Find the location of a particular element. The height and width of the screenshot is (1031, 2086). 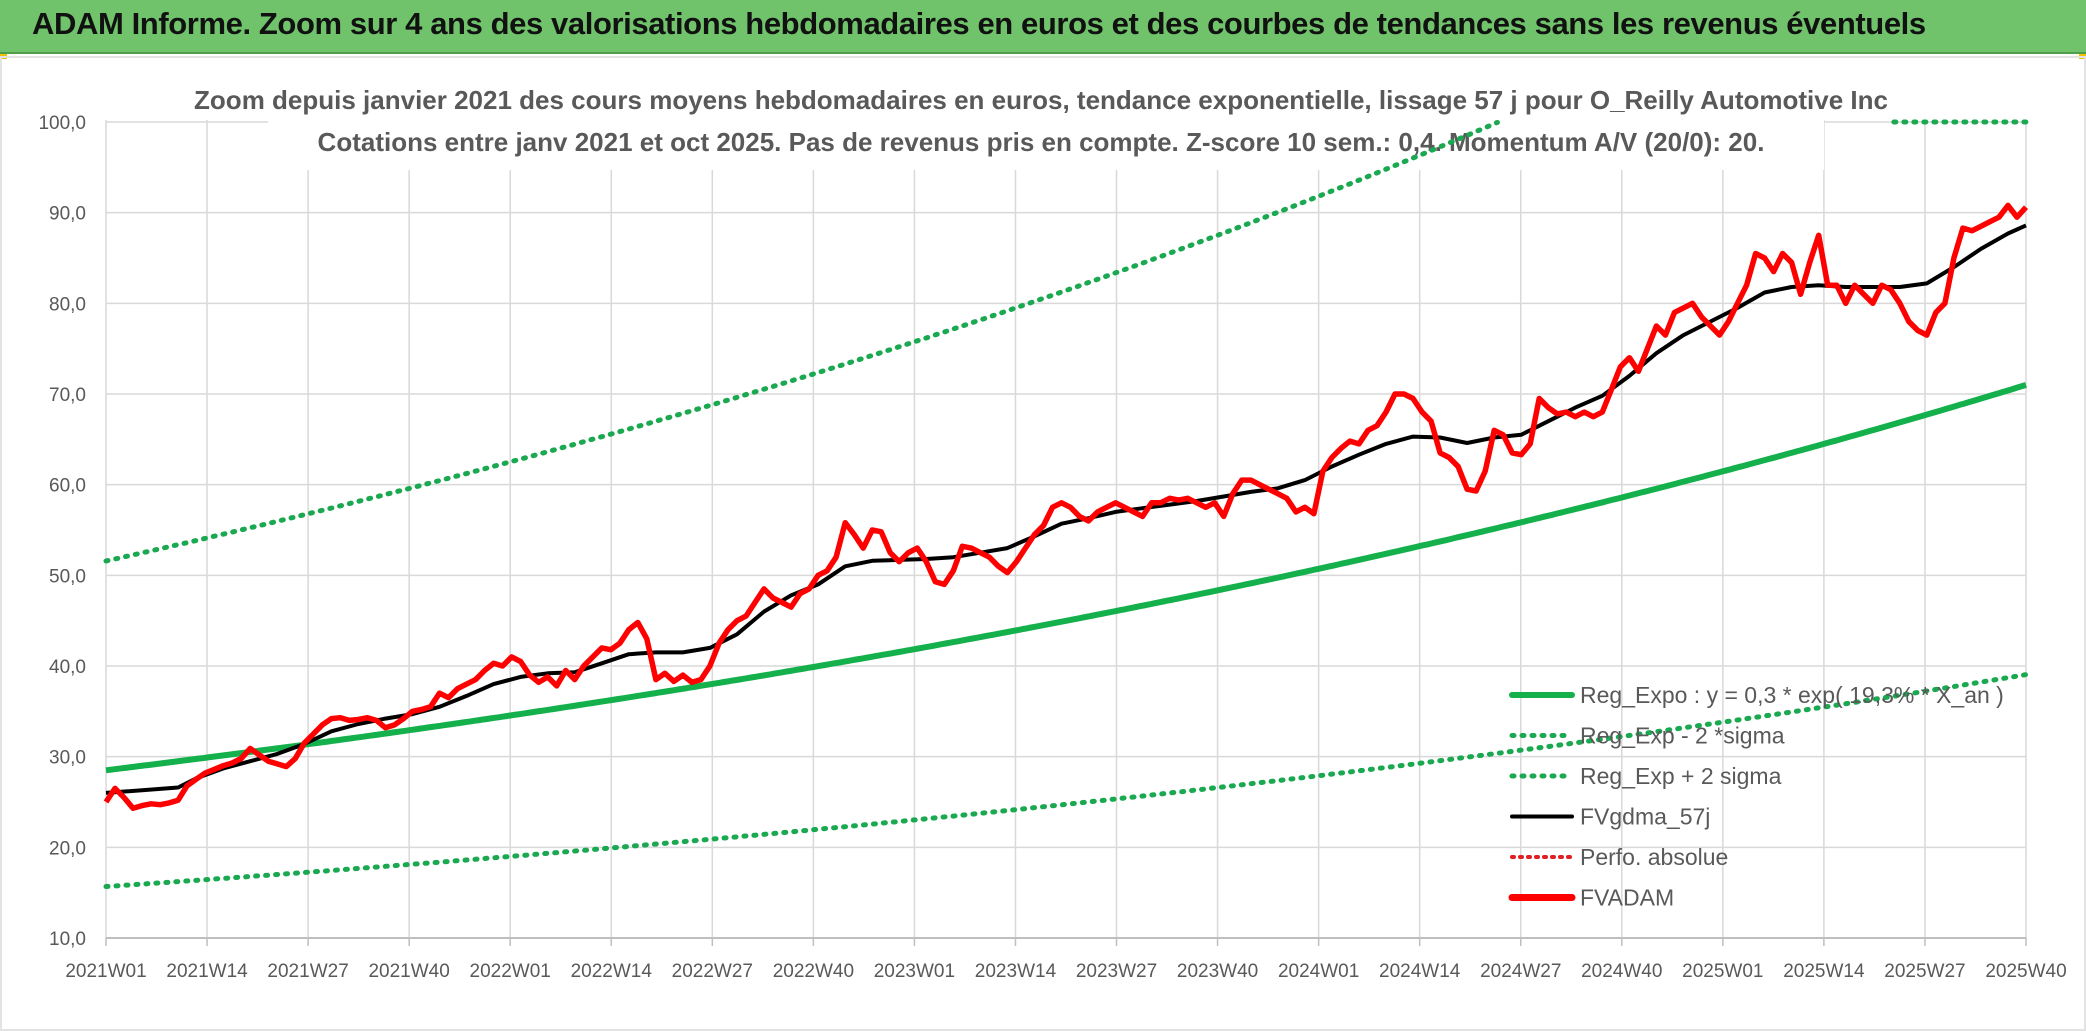

legend-label: Reg_Expo : y = 0,3 * exp( 19,3% * X_an ) is located at coordinates (1792, 695).